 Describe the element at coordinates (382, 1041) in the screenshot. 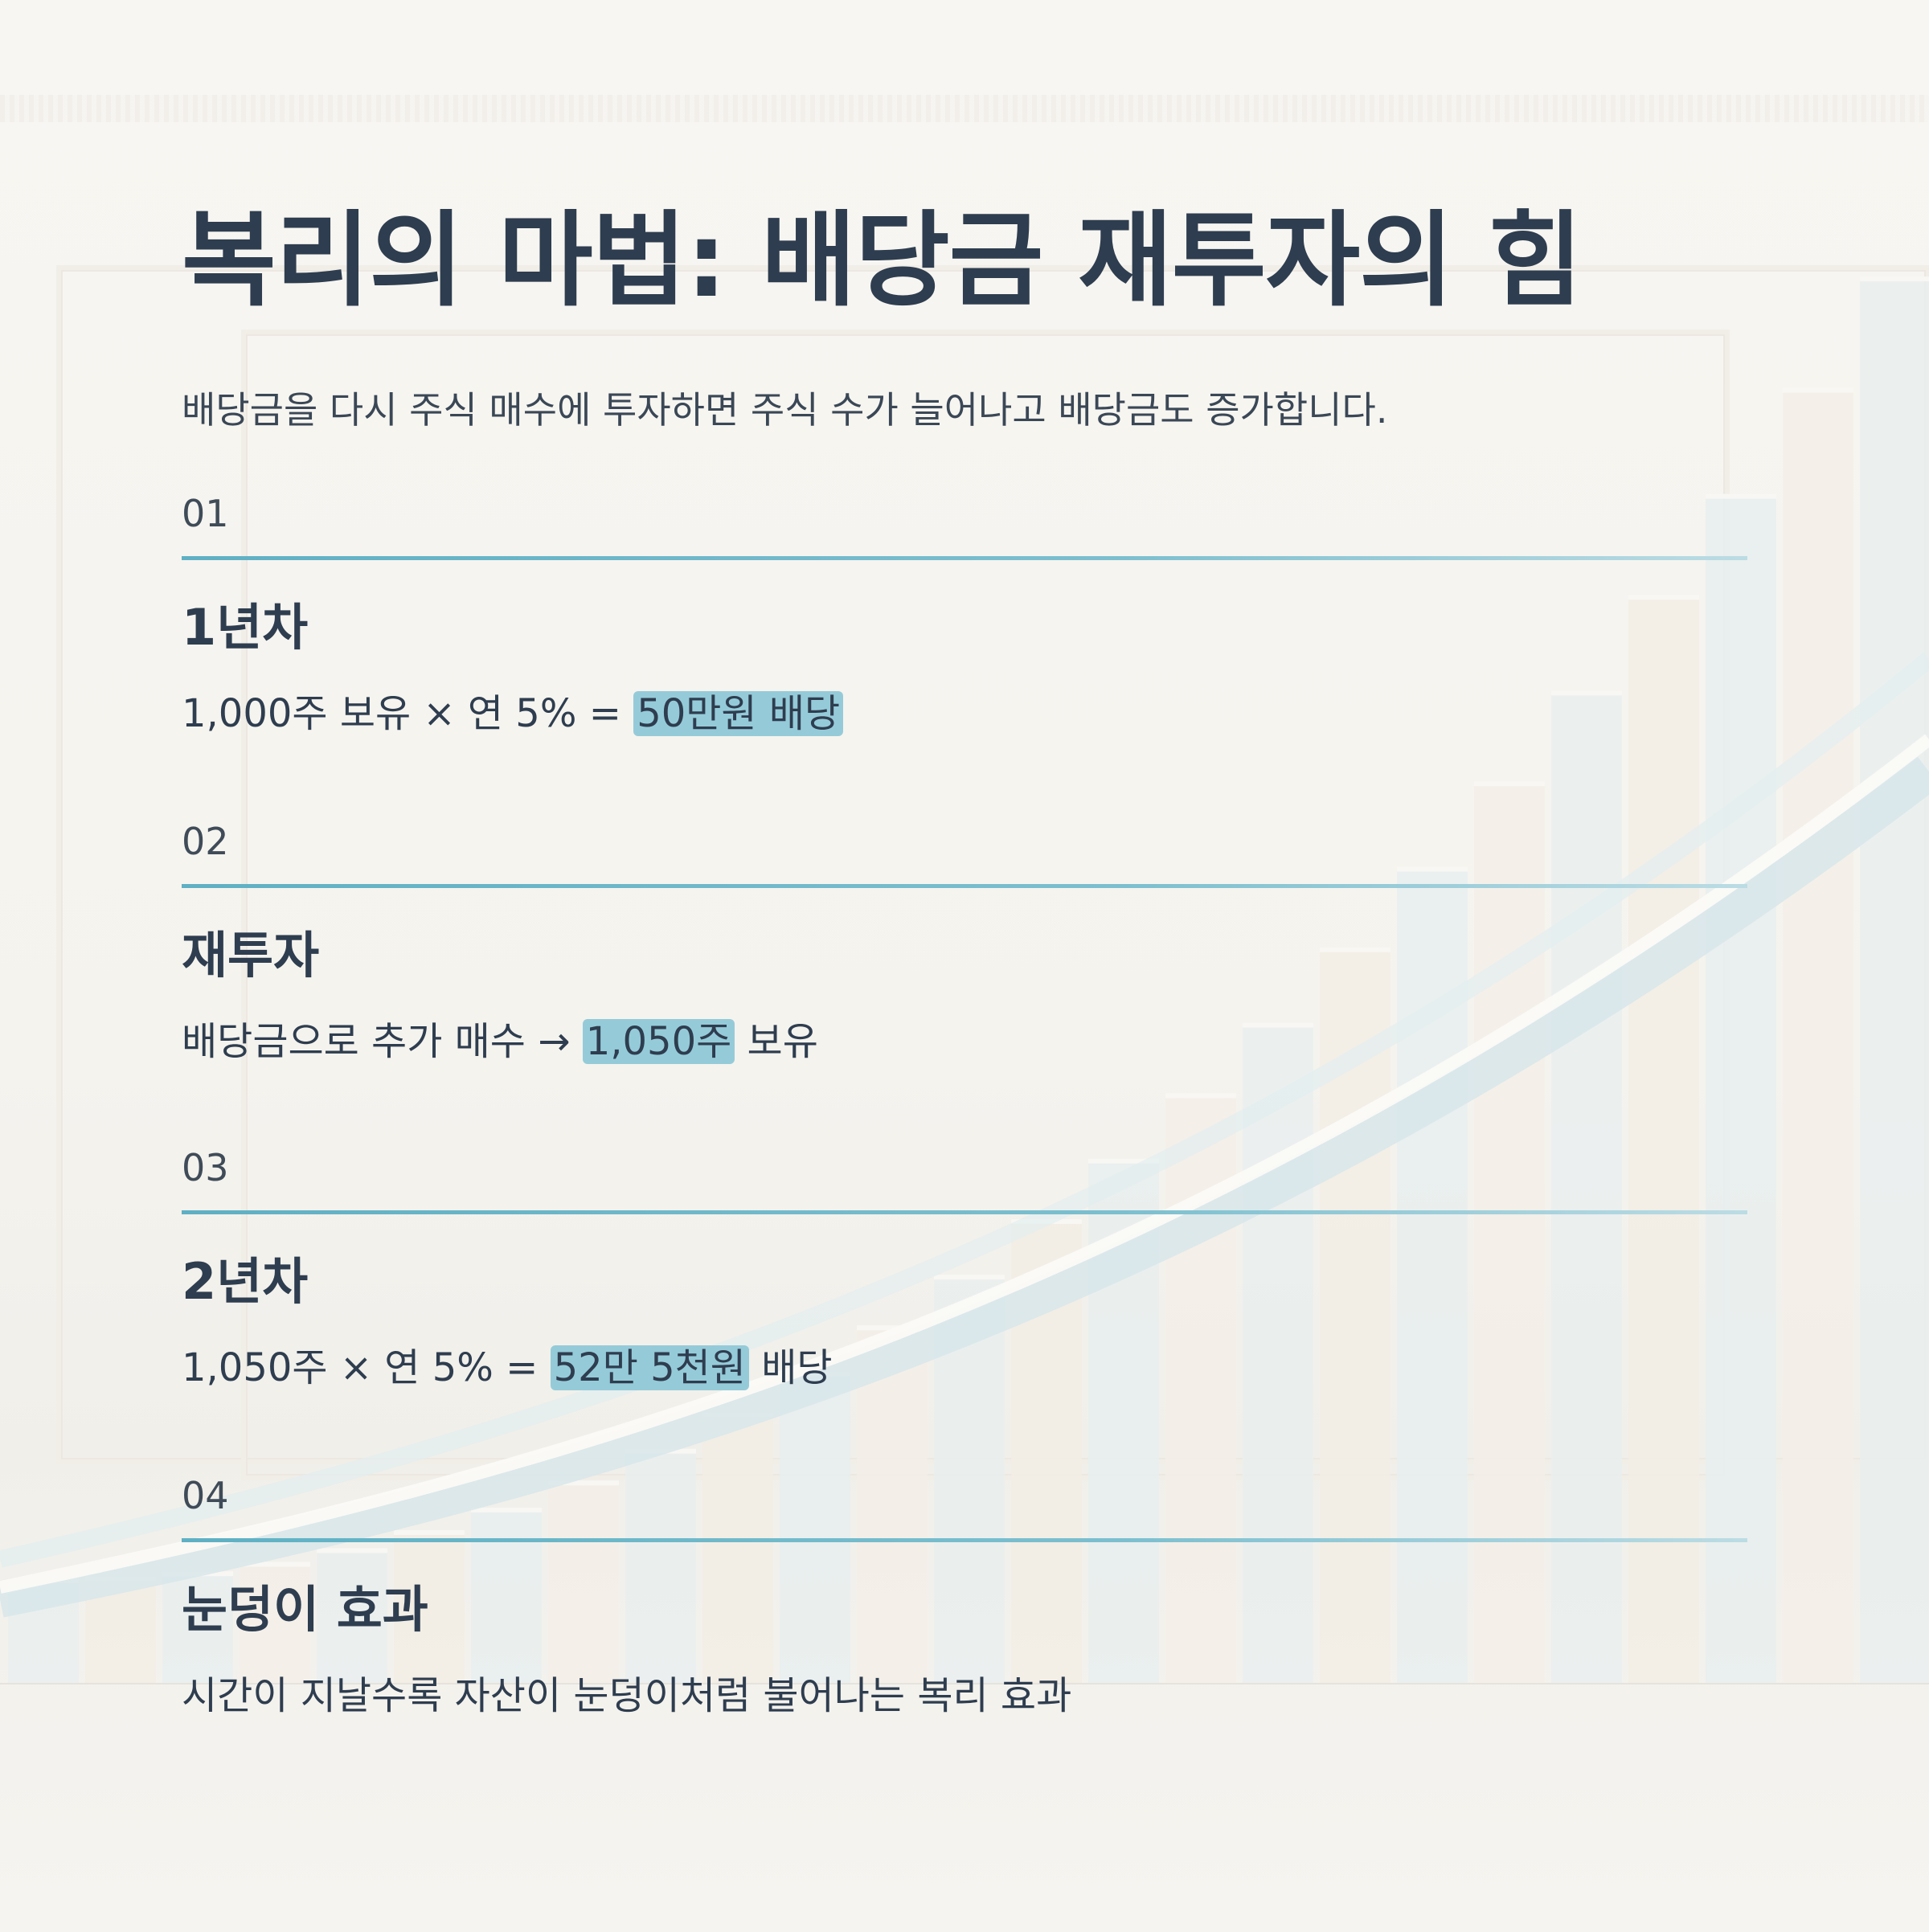

I see `desc-text: 배당금으로 추가 매수 →` at that location.